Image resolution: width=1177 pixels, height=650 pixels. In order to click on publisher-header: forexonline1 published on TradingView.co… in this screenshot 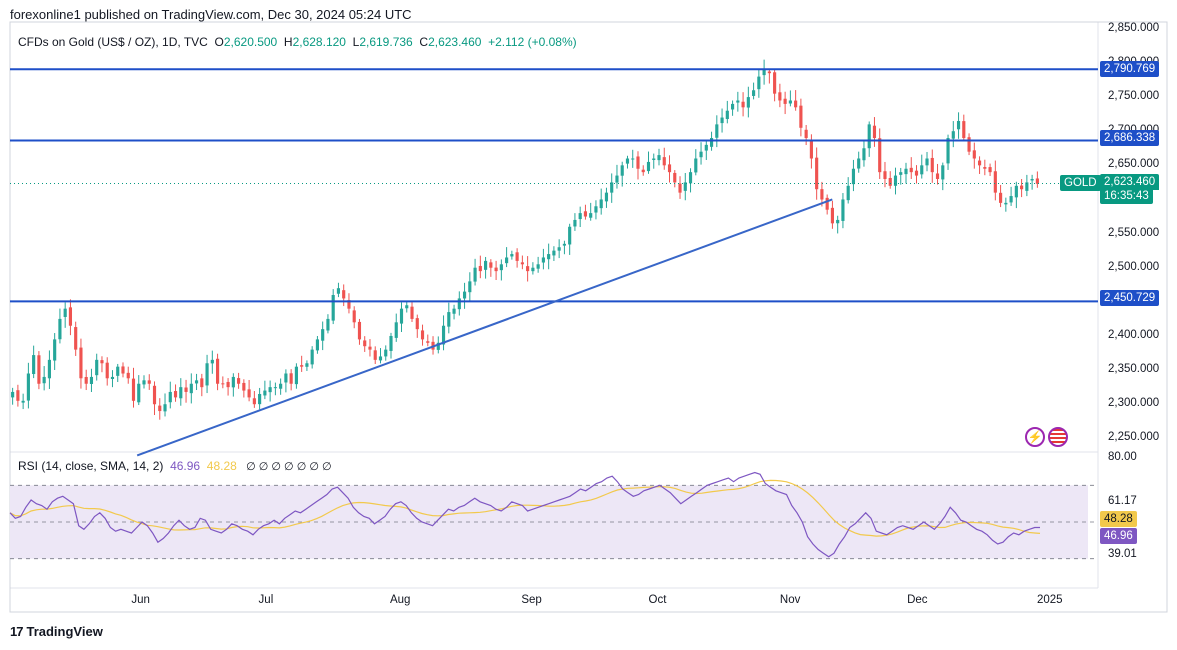, I will do `click(211, 14)`.